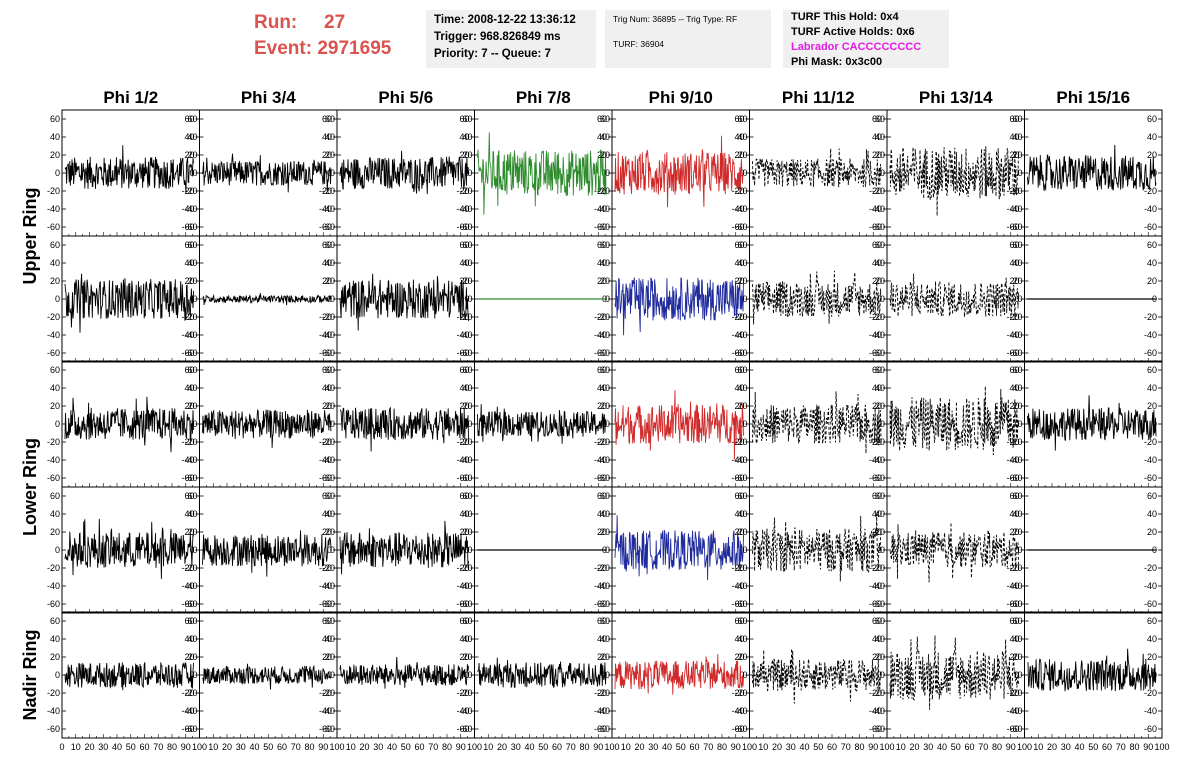 Image resolution: width=1196 pixels, height=772 pixels. I want to click on x-tick-label: 20, so click(227, 747).